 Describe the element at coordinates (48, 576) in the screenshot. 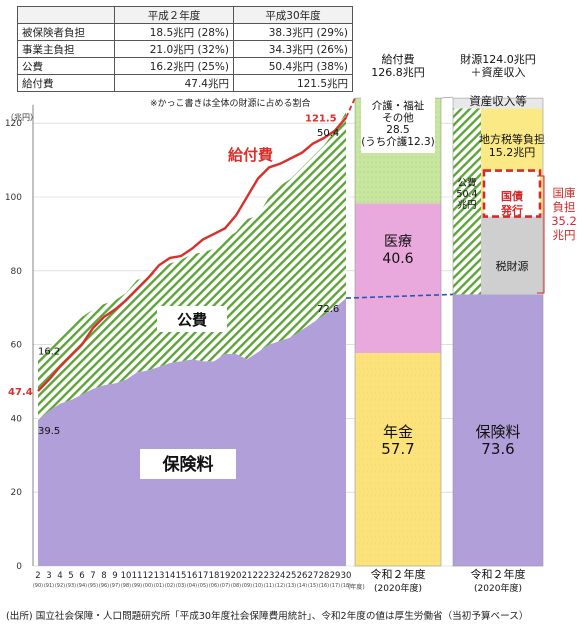

I see `x-tick-label: 3` at that location.